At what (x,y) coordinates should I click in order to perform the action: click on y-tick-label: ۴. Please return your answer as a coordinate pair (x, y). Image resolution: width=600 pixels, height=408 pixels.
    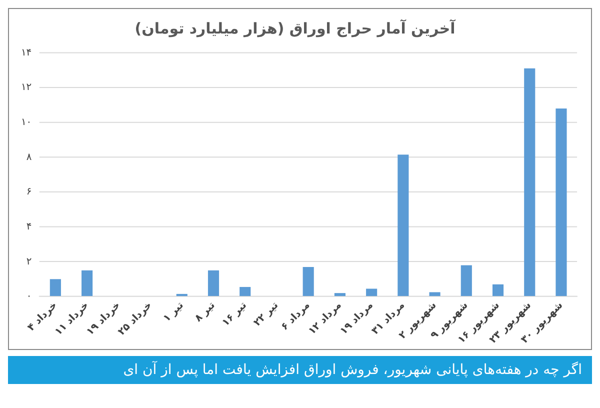
    Looking at the image, I should click on (29, 226).